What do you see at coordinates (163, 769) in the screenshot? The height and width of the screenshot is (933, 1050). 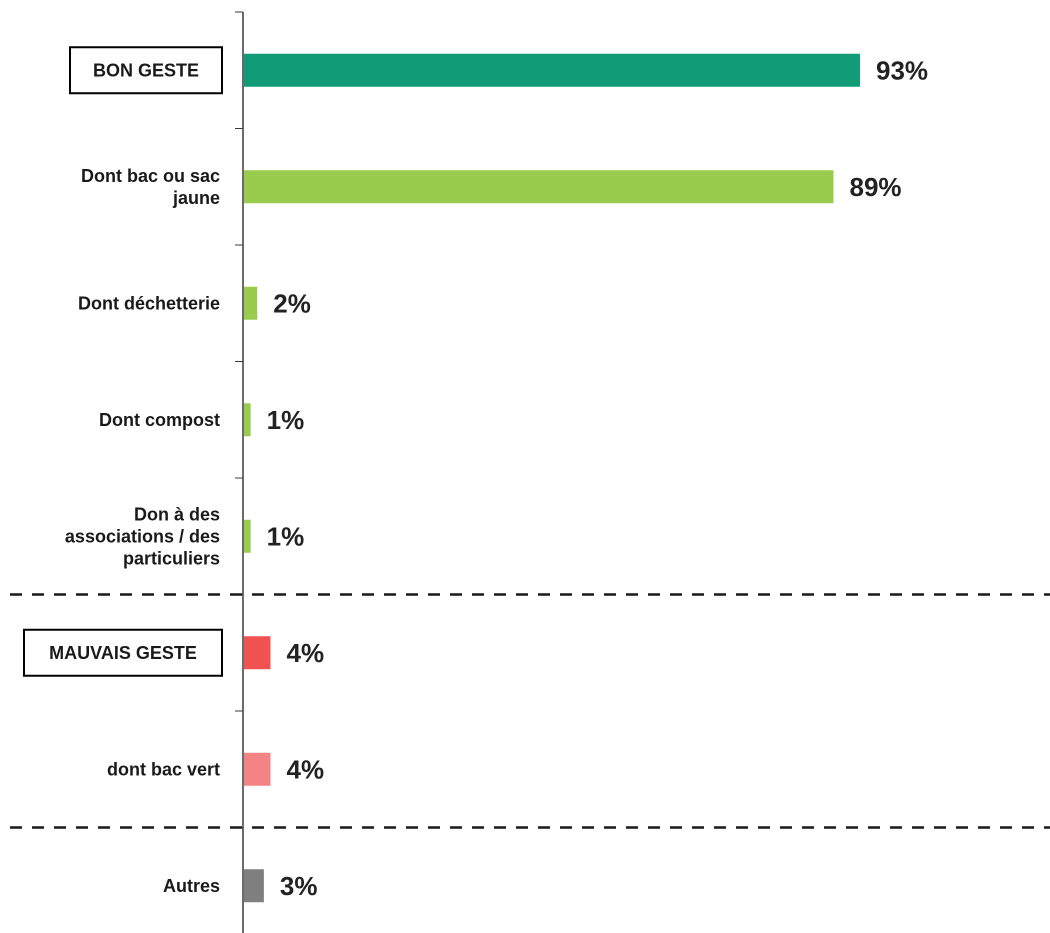 I see `category-label: dont bac vert` at bounding box center [163, 769].